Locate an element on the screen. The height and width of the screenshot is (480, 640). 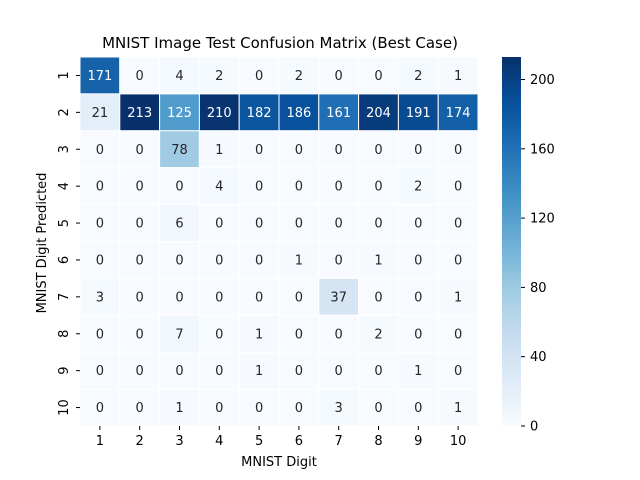
cell-value-label: 4 is located at coordinates (179, 76).